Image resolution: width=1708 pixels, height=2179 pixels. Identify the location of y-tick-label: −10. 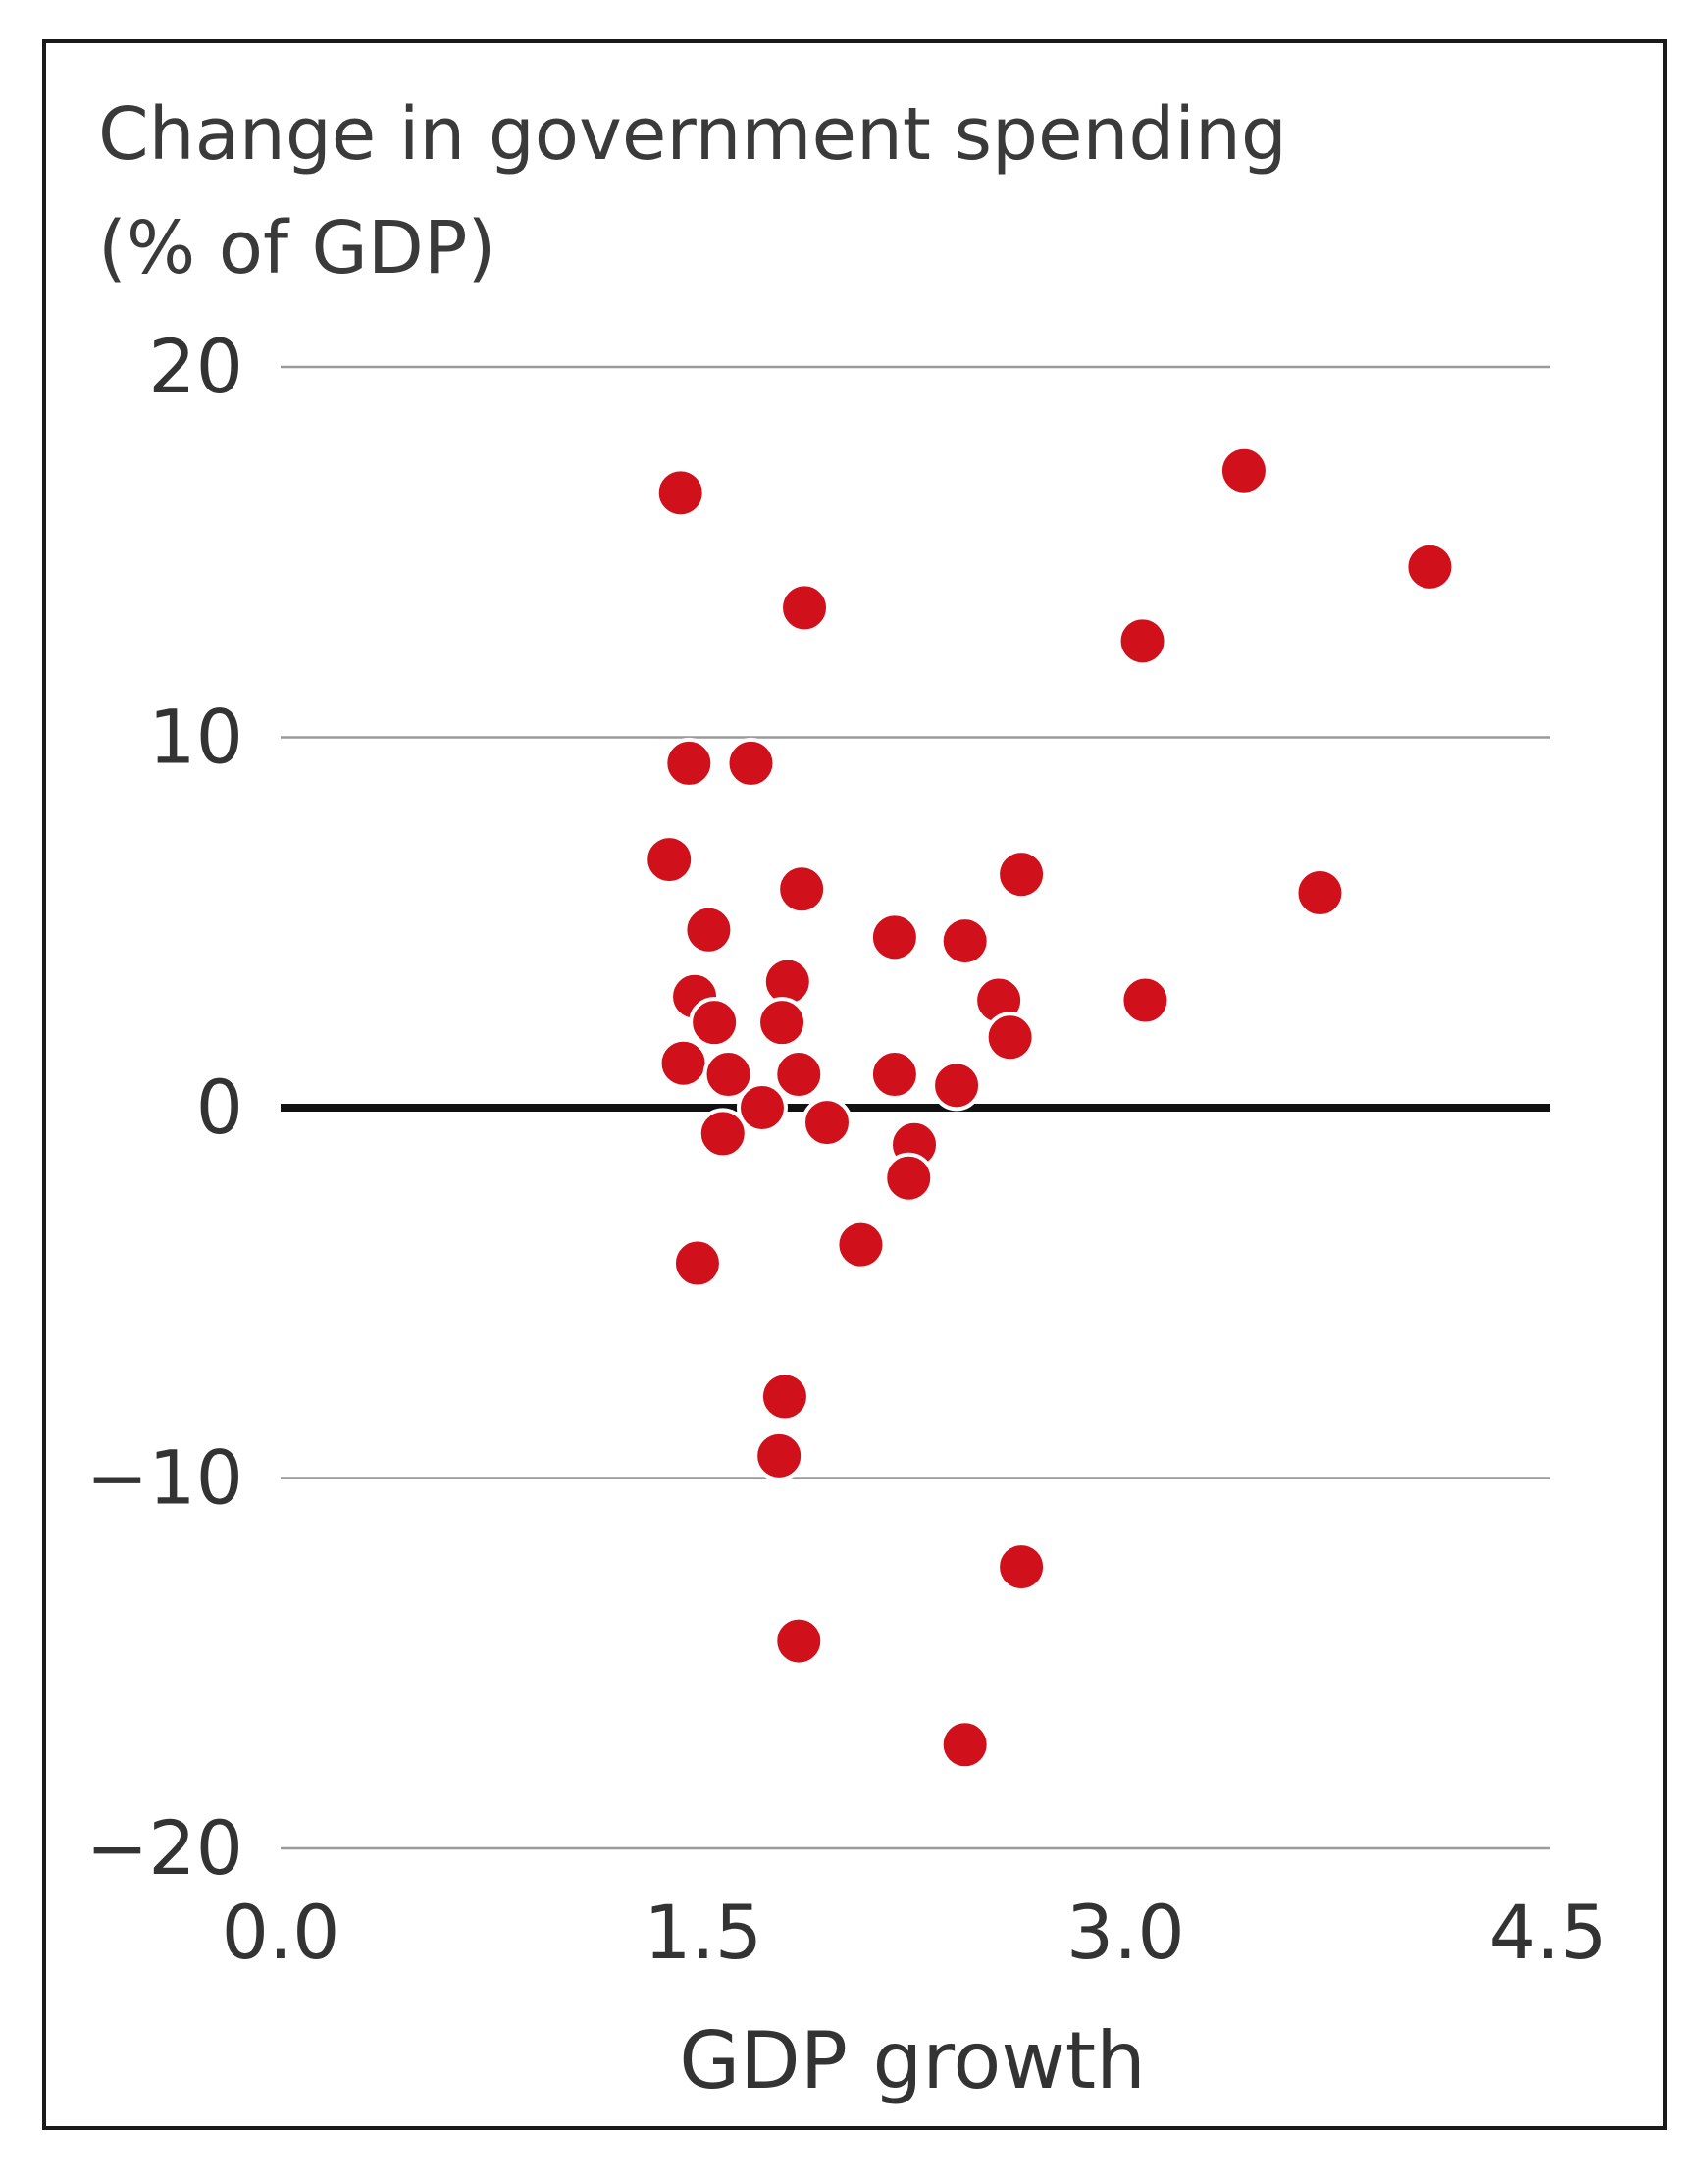
(165, 1478).